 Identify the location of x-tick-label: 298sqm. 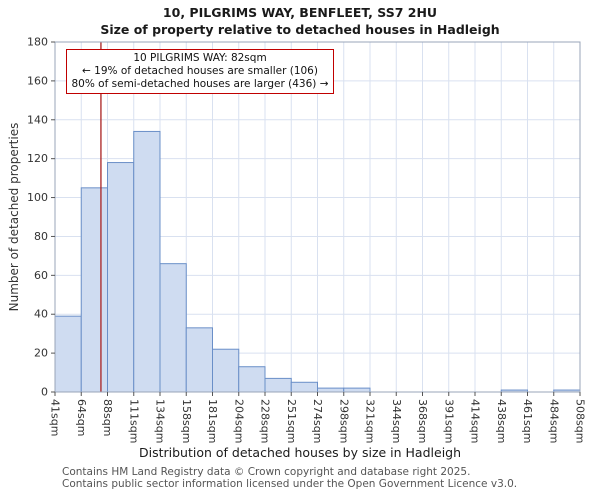
(343, 421).